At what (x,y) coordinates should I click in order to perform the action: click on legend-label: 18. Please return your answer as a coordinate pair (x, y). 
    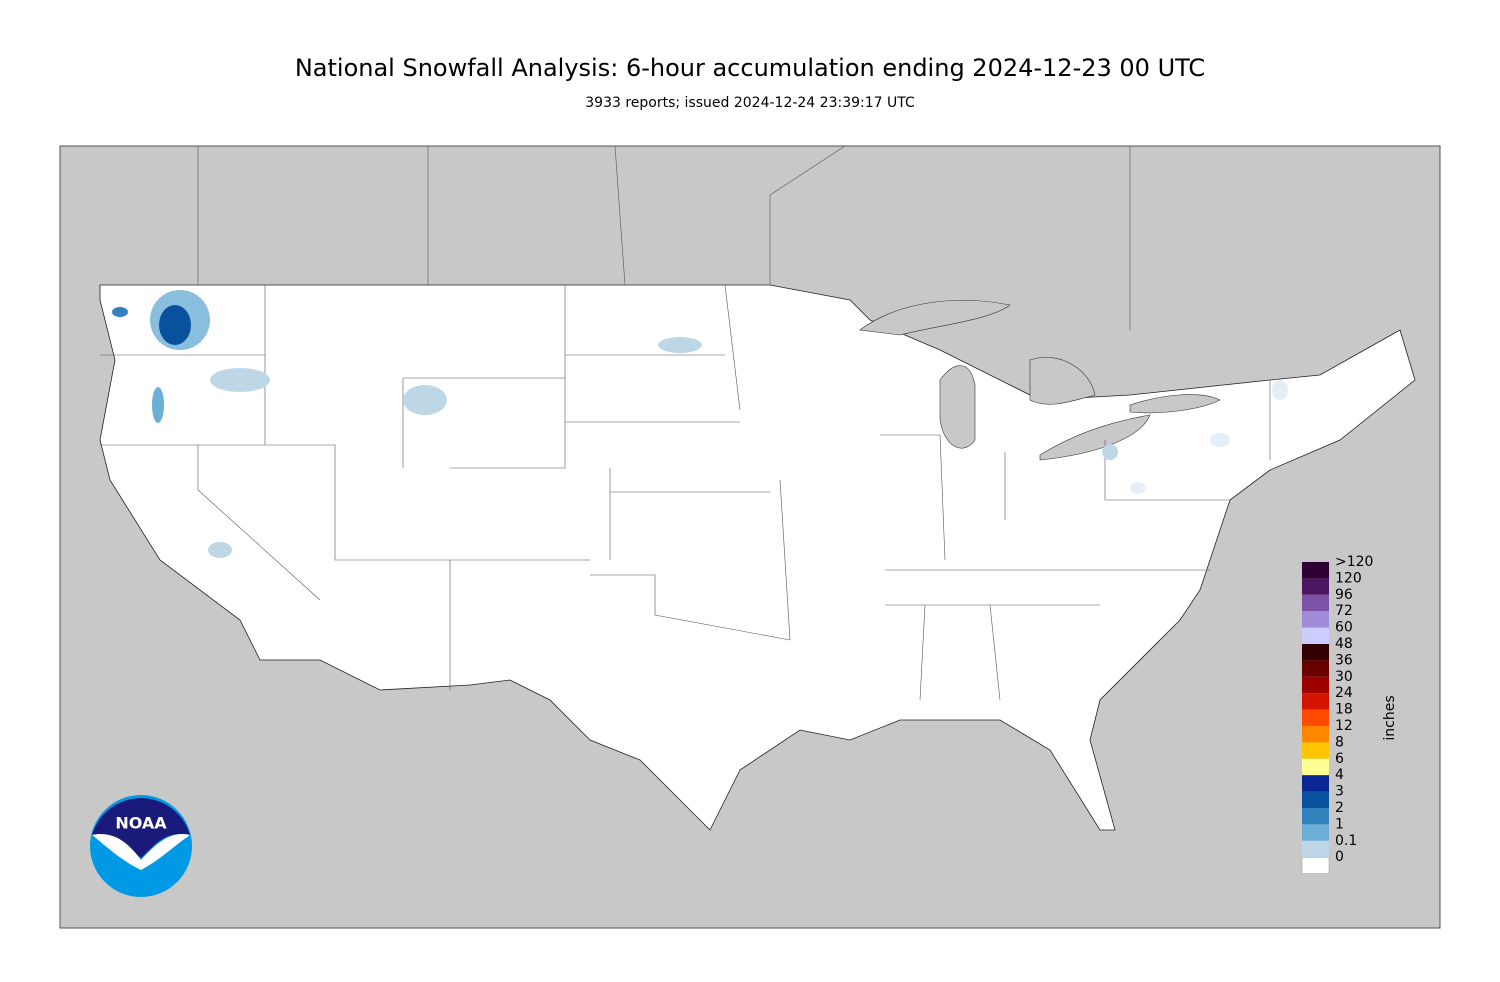
    Looking at the image, I should click on (1344, 710).